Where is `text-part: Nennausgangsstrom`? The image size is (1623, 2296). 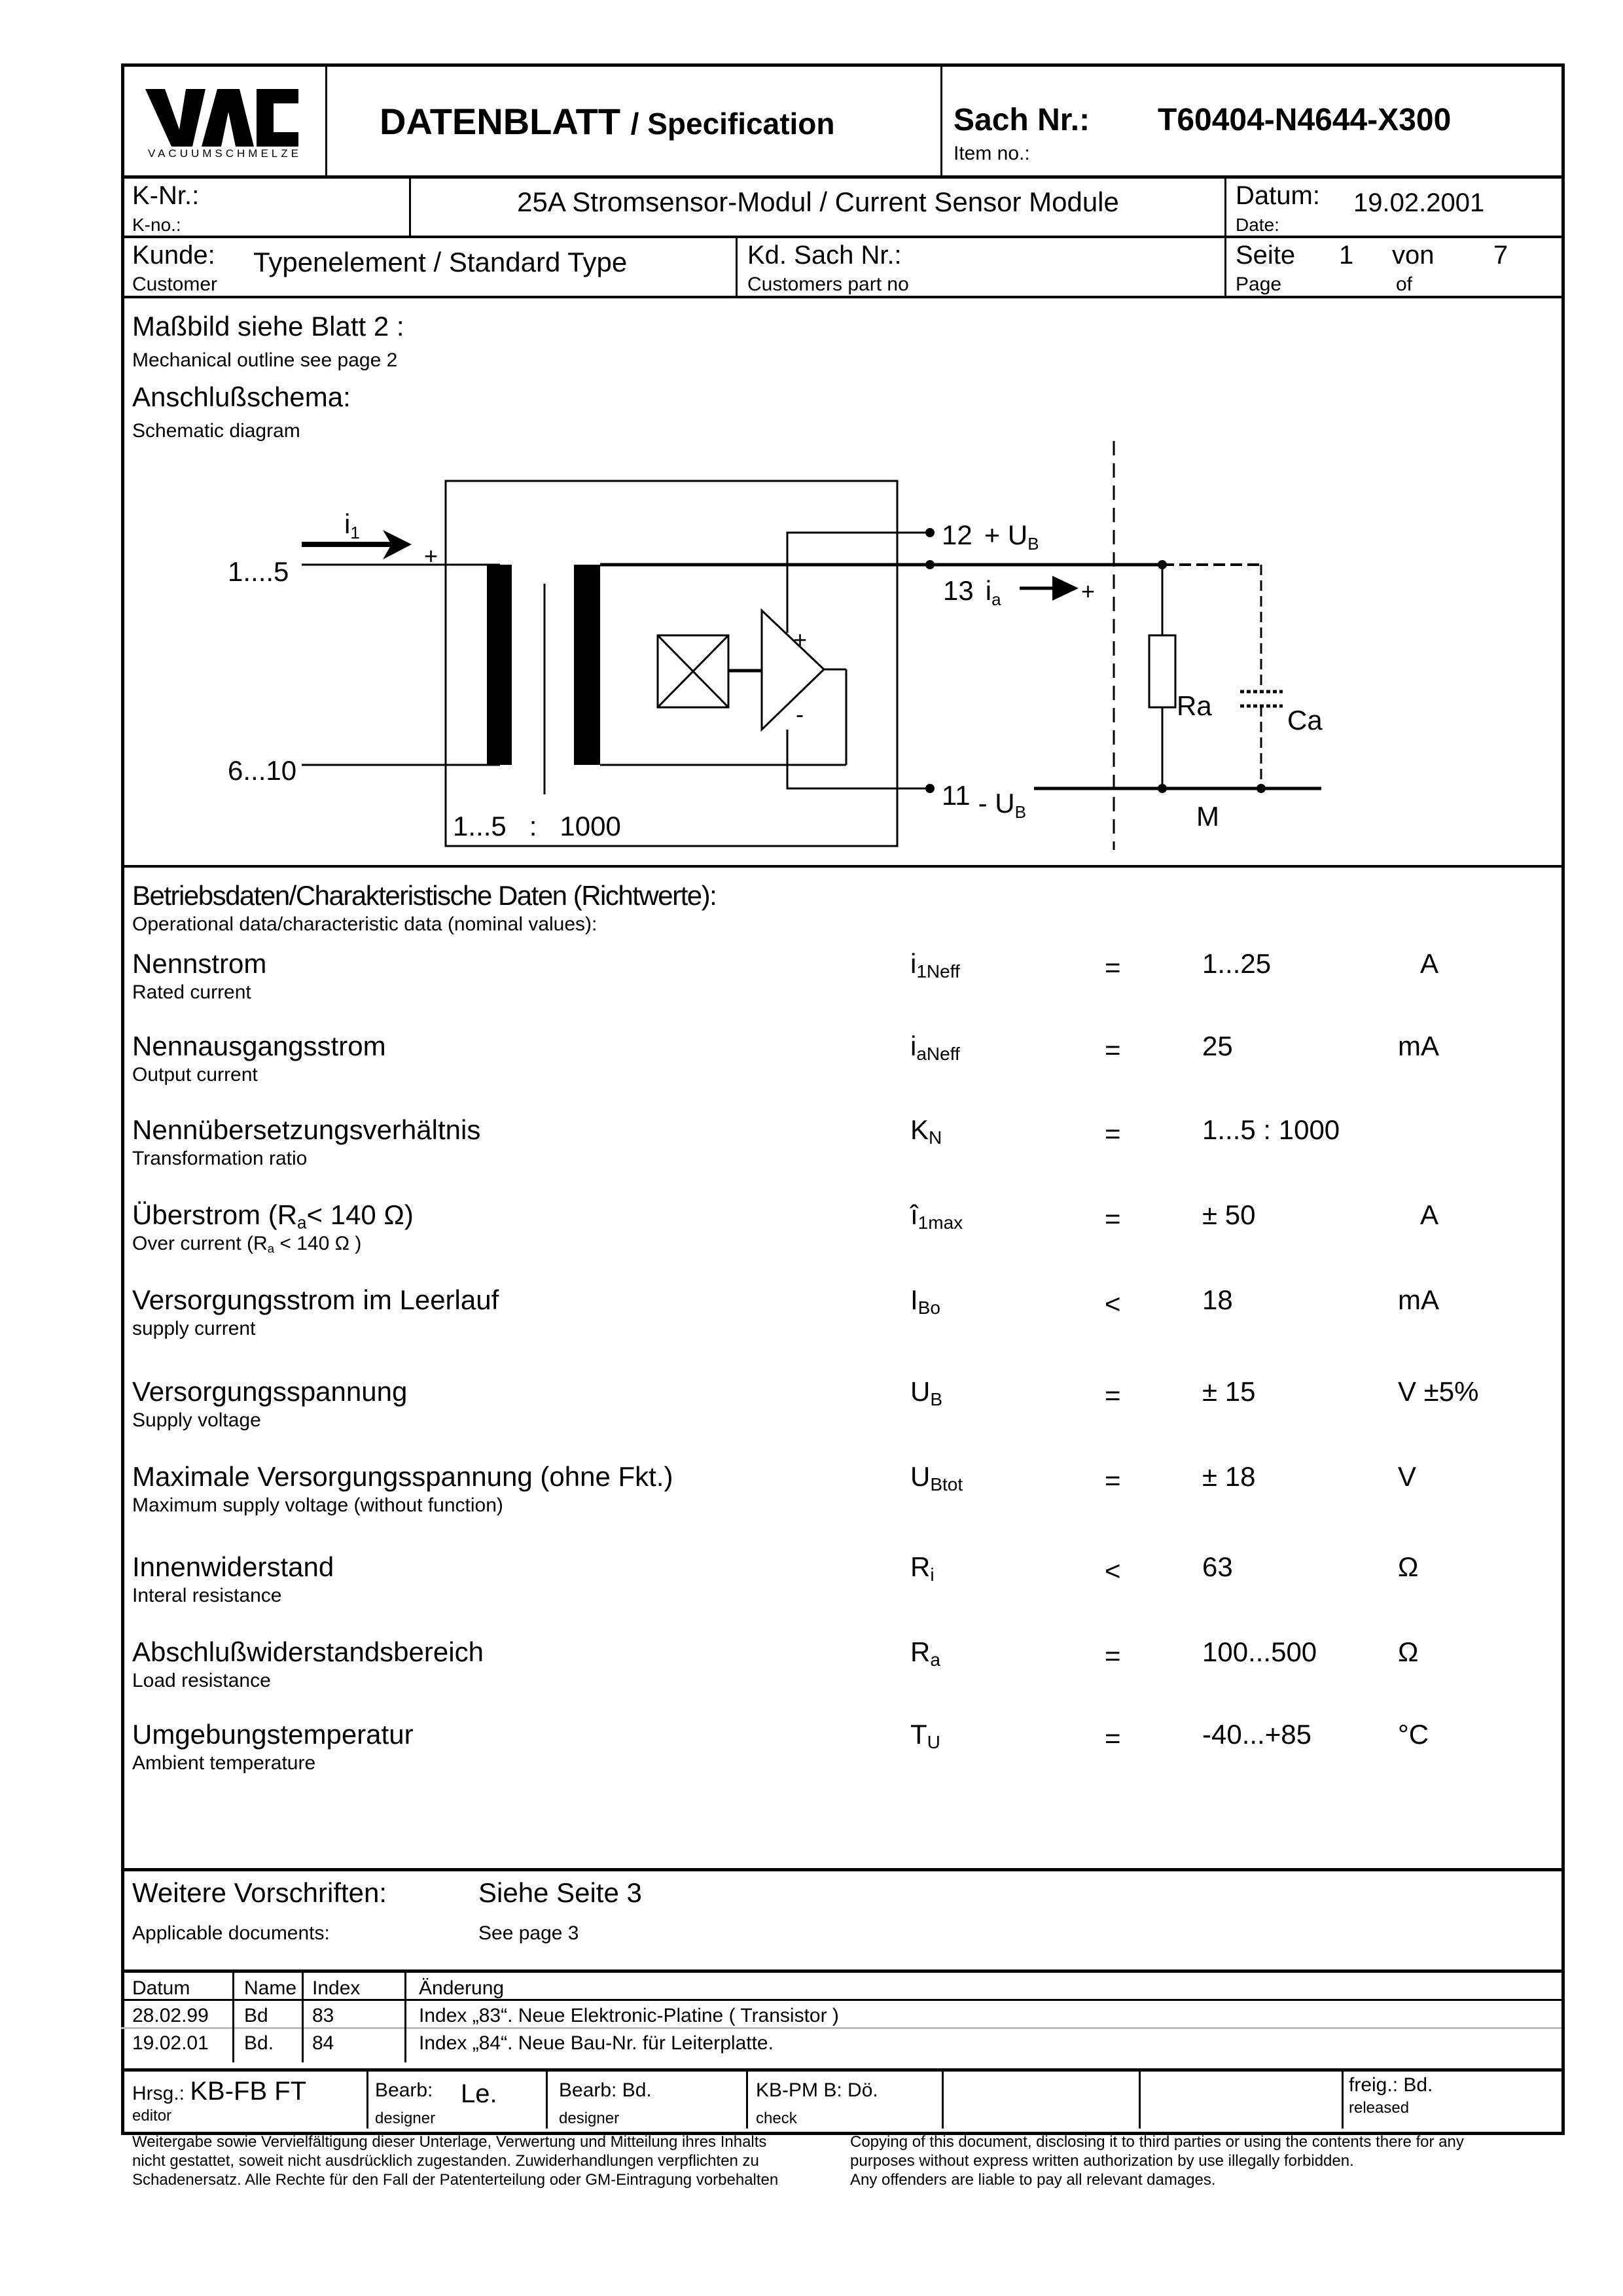
text-part: Nennausgangsstrom is located at coordinates (259, 1046).